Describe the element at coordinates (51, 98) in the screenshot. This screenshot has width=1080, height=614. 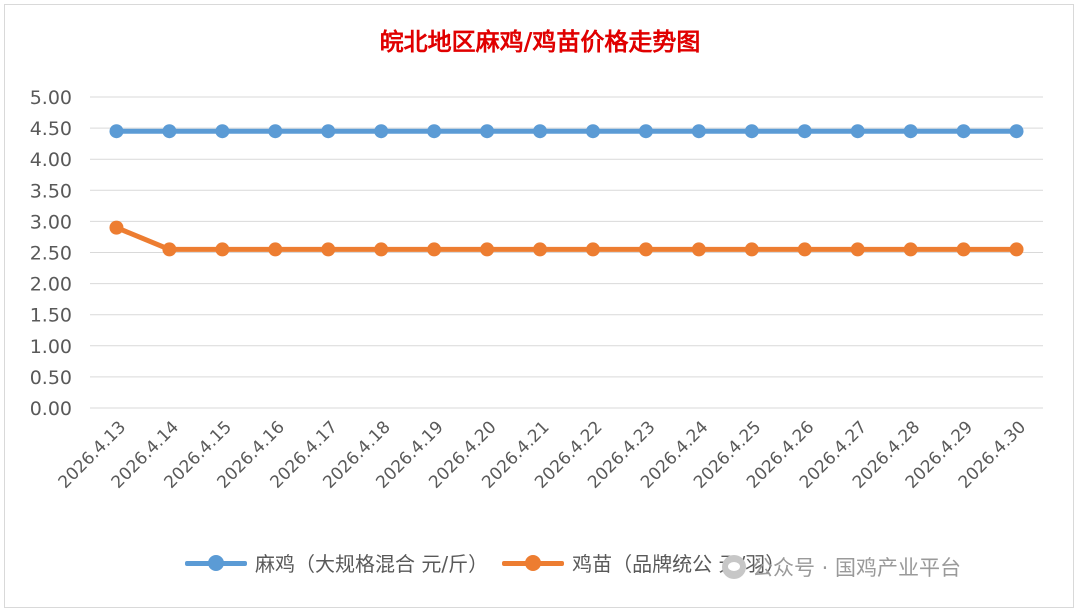
I see `y-tick-label: 5.00` at that location.